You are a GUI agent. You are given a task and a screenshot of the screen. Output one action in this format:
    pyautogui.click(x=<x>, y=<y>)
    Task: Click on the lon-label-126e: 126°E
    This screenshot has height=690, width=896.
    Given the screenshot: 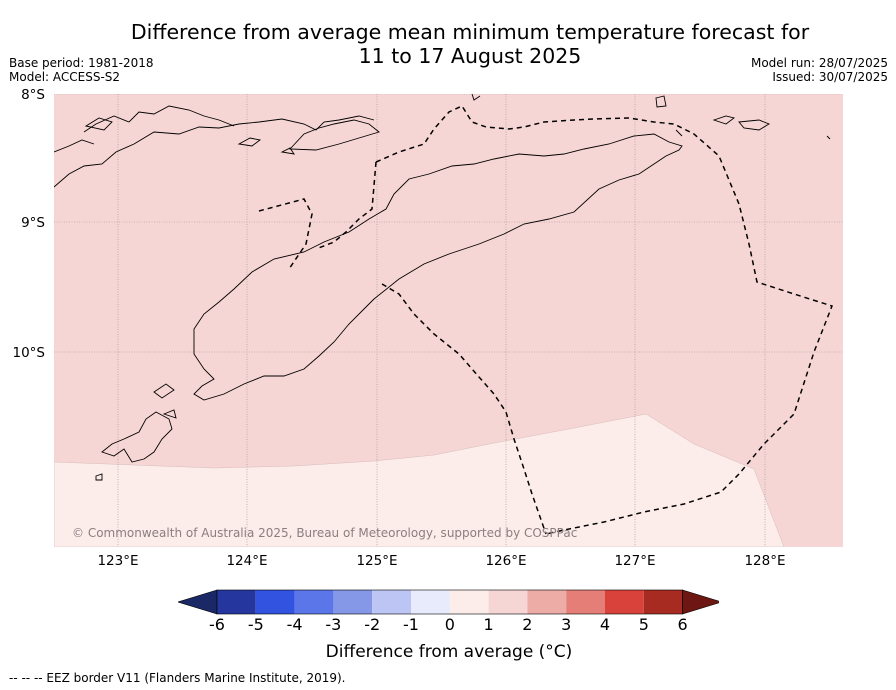 What is the action you would take?
    pyautogui.click(x=506, y=561)
    